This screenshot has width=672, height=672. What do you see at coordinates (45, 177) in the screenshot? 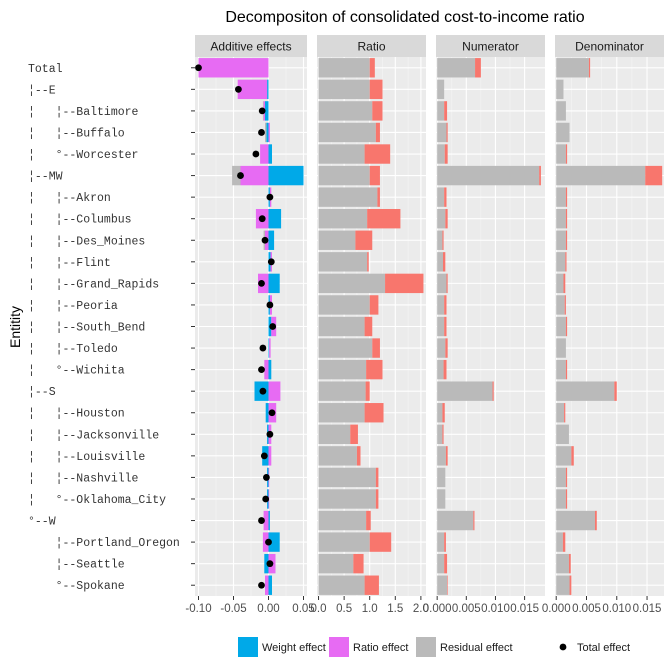
I see `y-tick-label: ¦--MW` at bounding box center [45, 177].